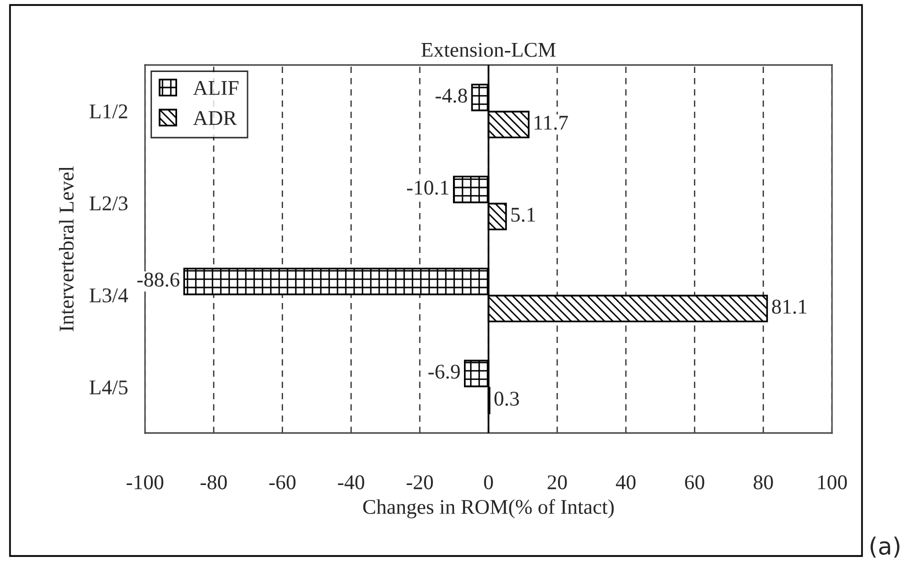 The width and height of the screenshot is (917, 575). What do you see at coordinates (427, 187) in the screenshot?
I see `data-label: -10.1` at bounding box center [427, 187].